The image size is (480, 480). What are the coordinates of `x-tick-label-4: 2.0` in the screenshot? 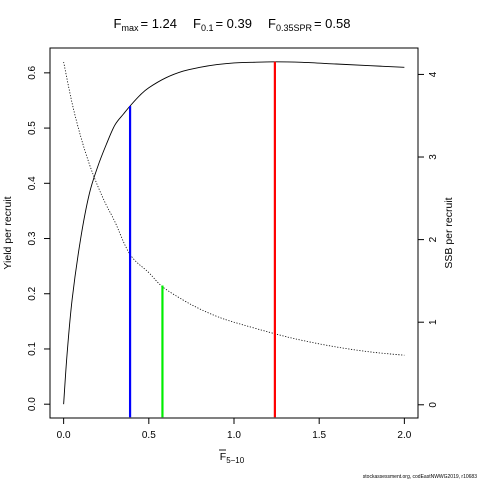 It's located at (404, 435).